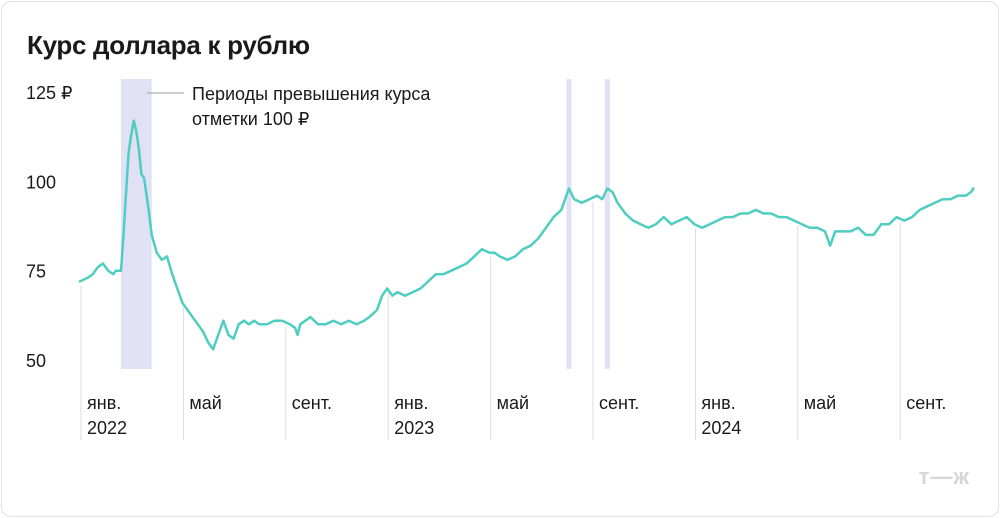  What do you see at coordinates (619, 403) in the screenshot?
I see `x-tick-label-6: сент.` at bounding box center [619, 403].